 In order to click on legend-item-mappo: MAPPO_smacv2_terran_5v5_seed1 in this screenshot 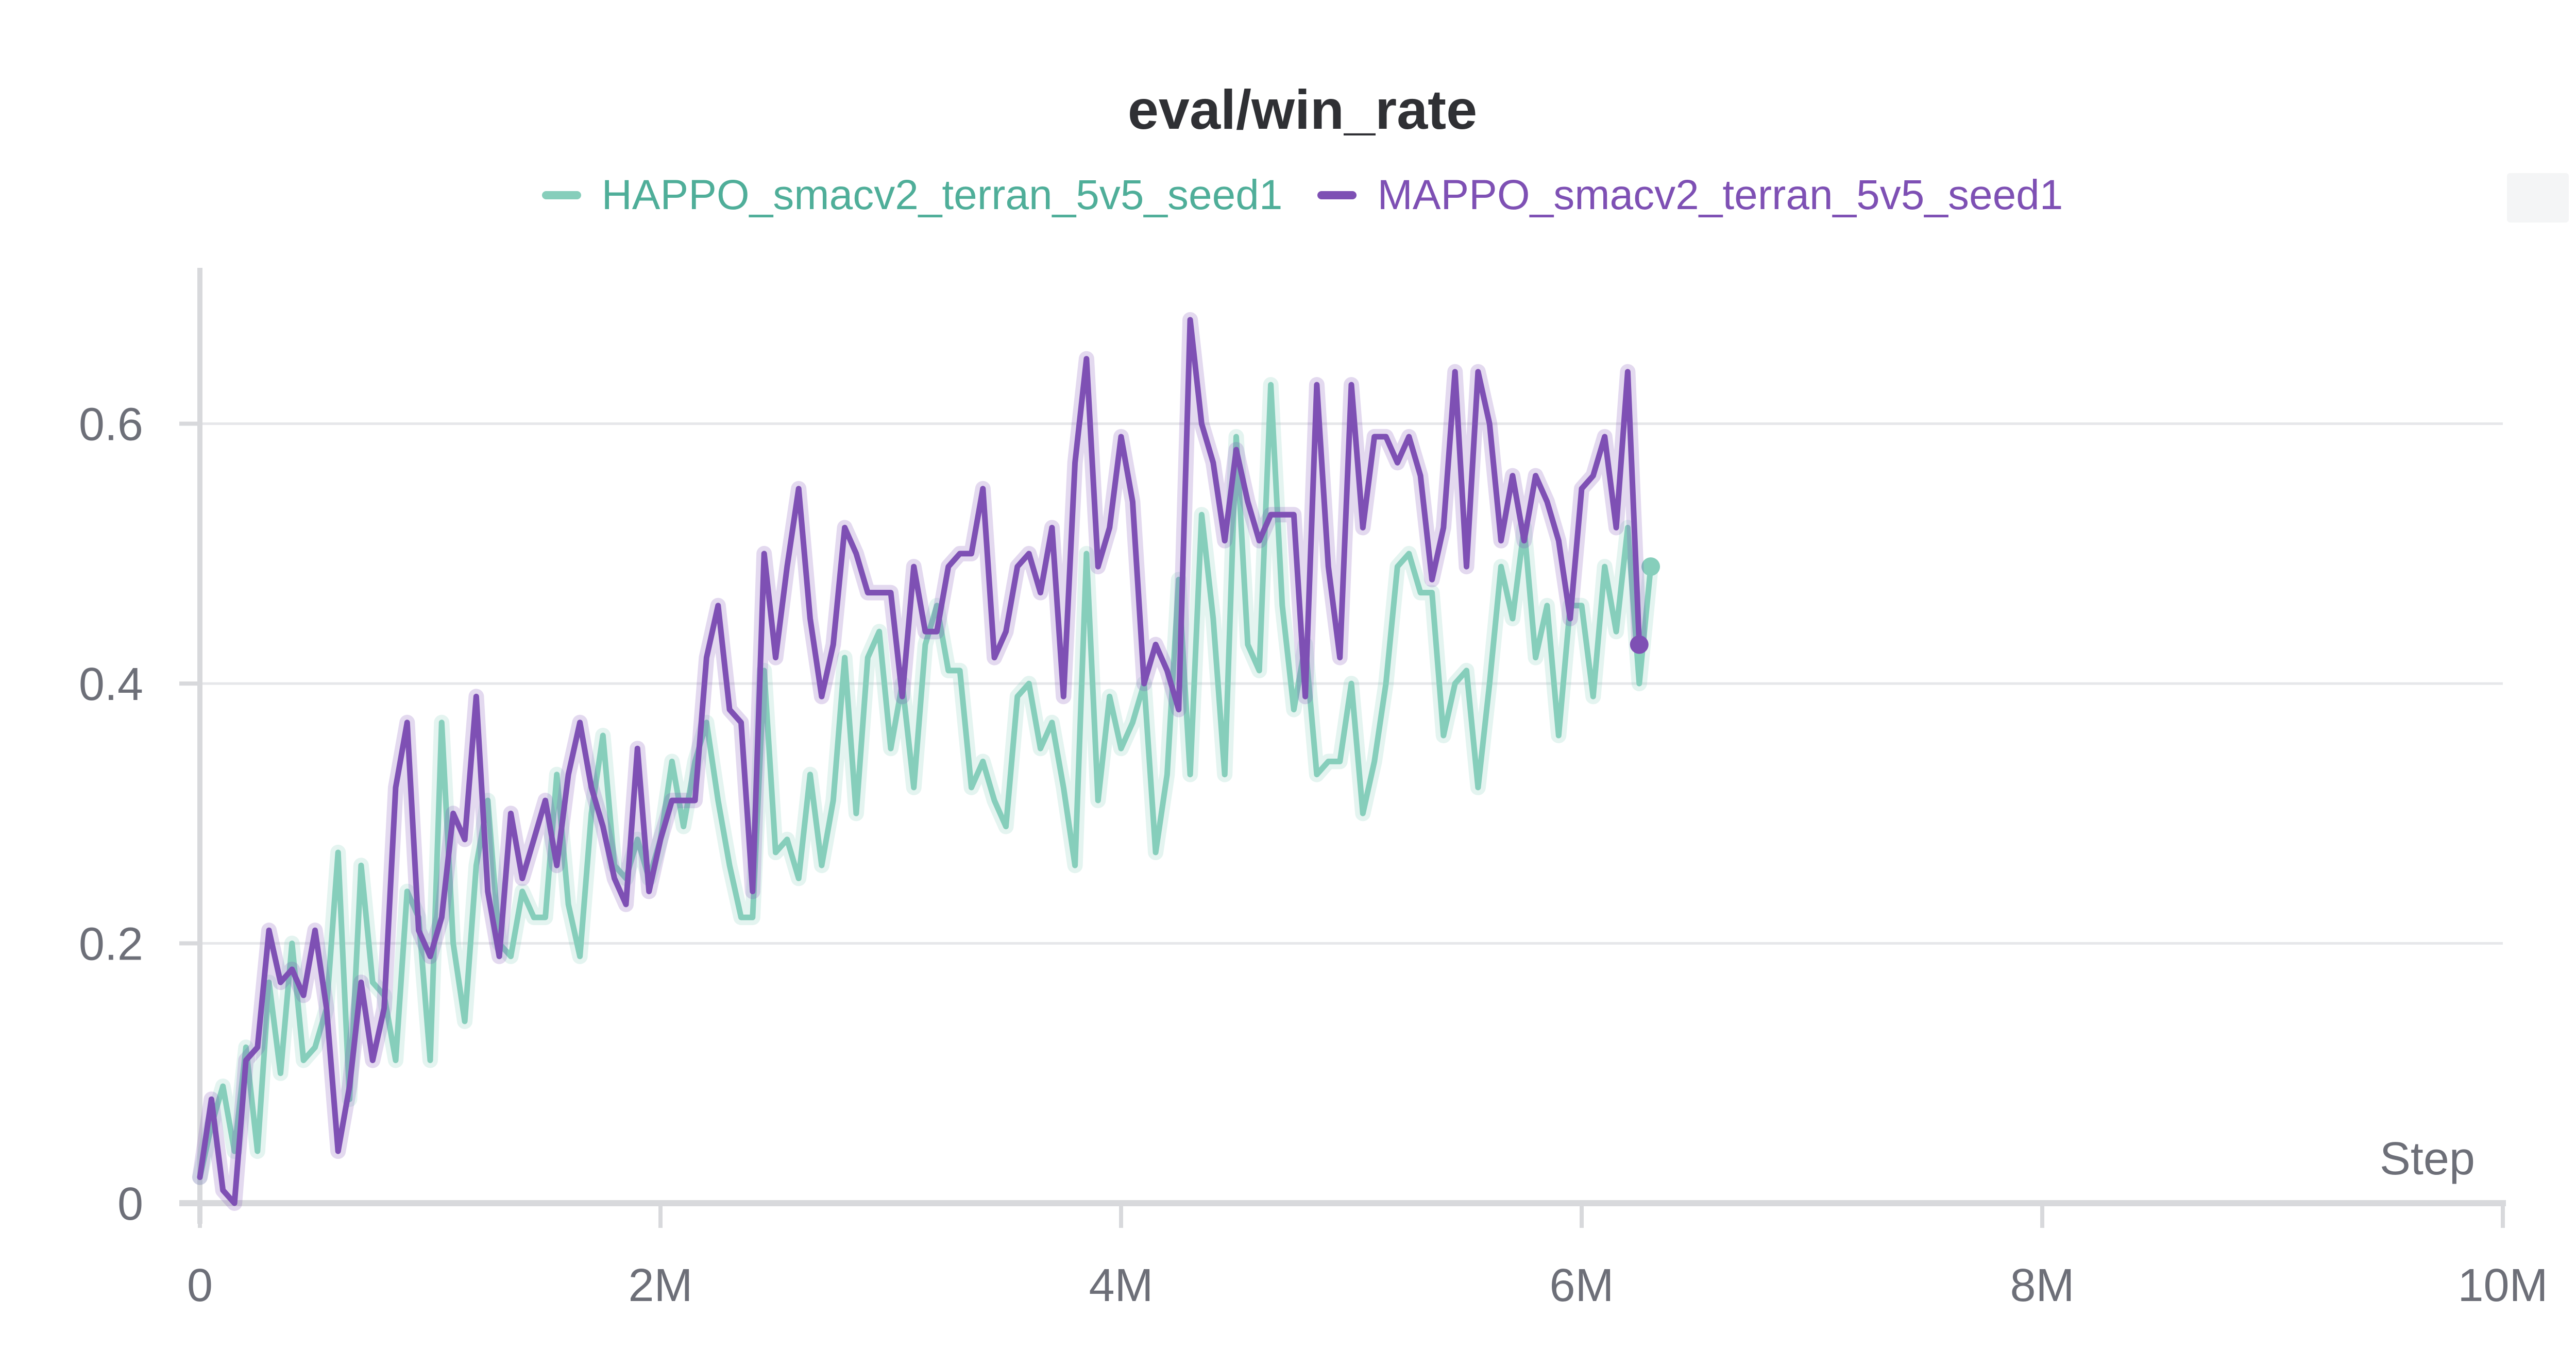, I will do `click(1690, 195)`.